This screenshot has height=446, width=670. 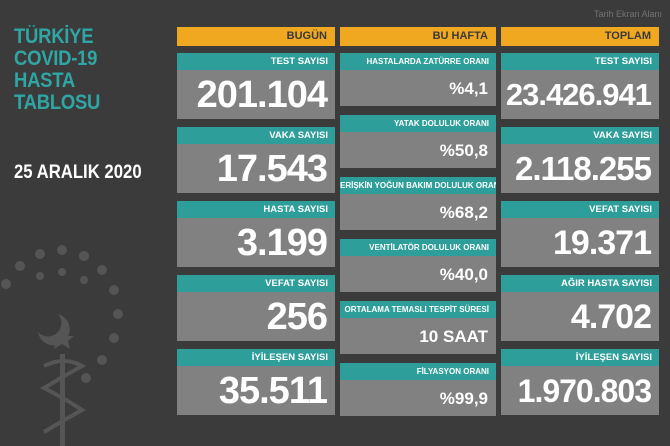 What do you see at coordinates (418, 336) in the screenshot?
I see `card-value: 10 SAAT` at bounding box center [418, 336].